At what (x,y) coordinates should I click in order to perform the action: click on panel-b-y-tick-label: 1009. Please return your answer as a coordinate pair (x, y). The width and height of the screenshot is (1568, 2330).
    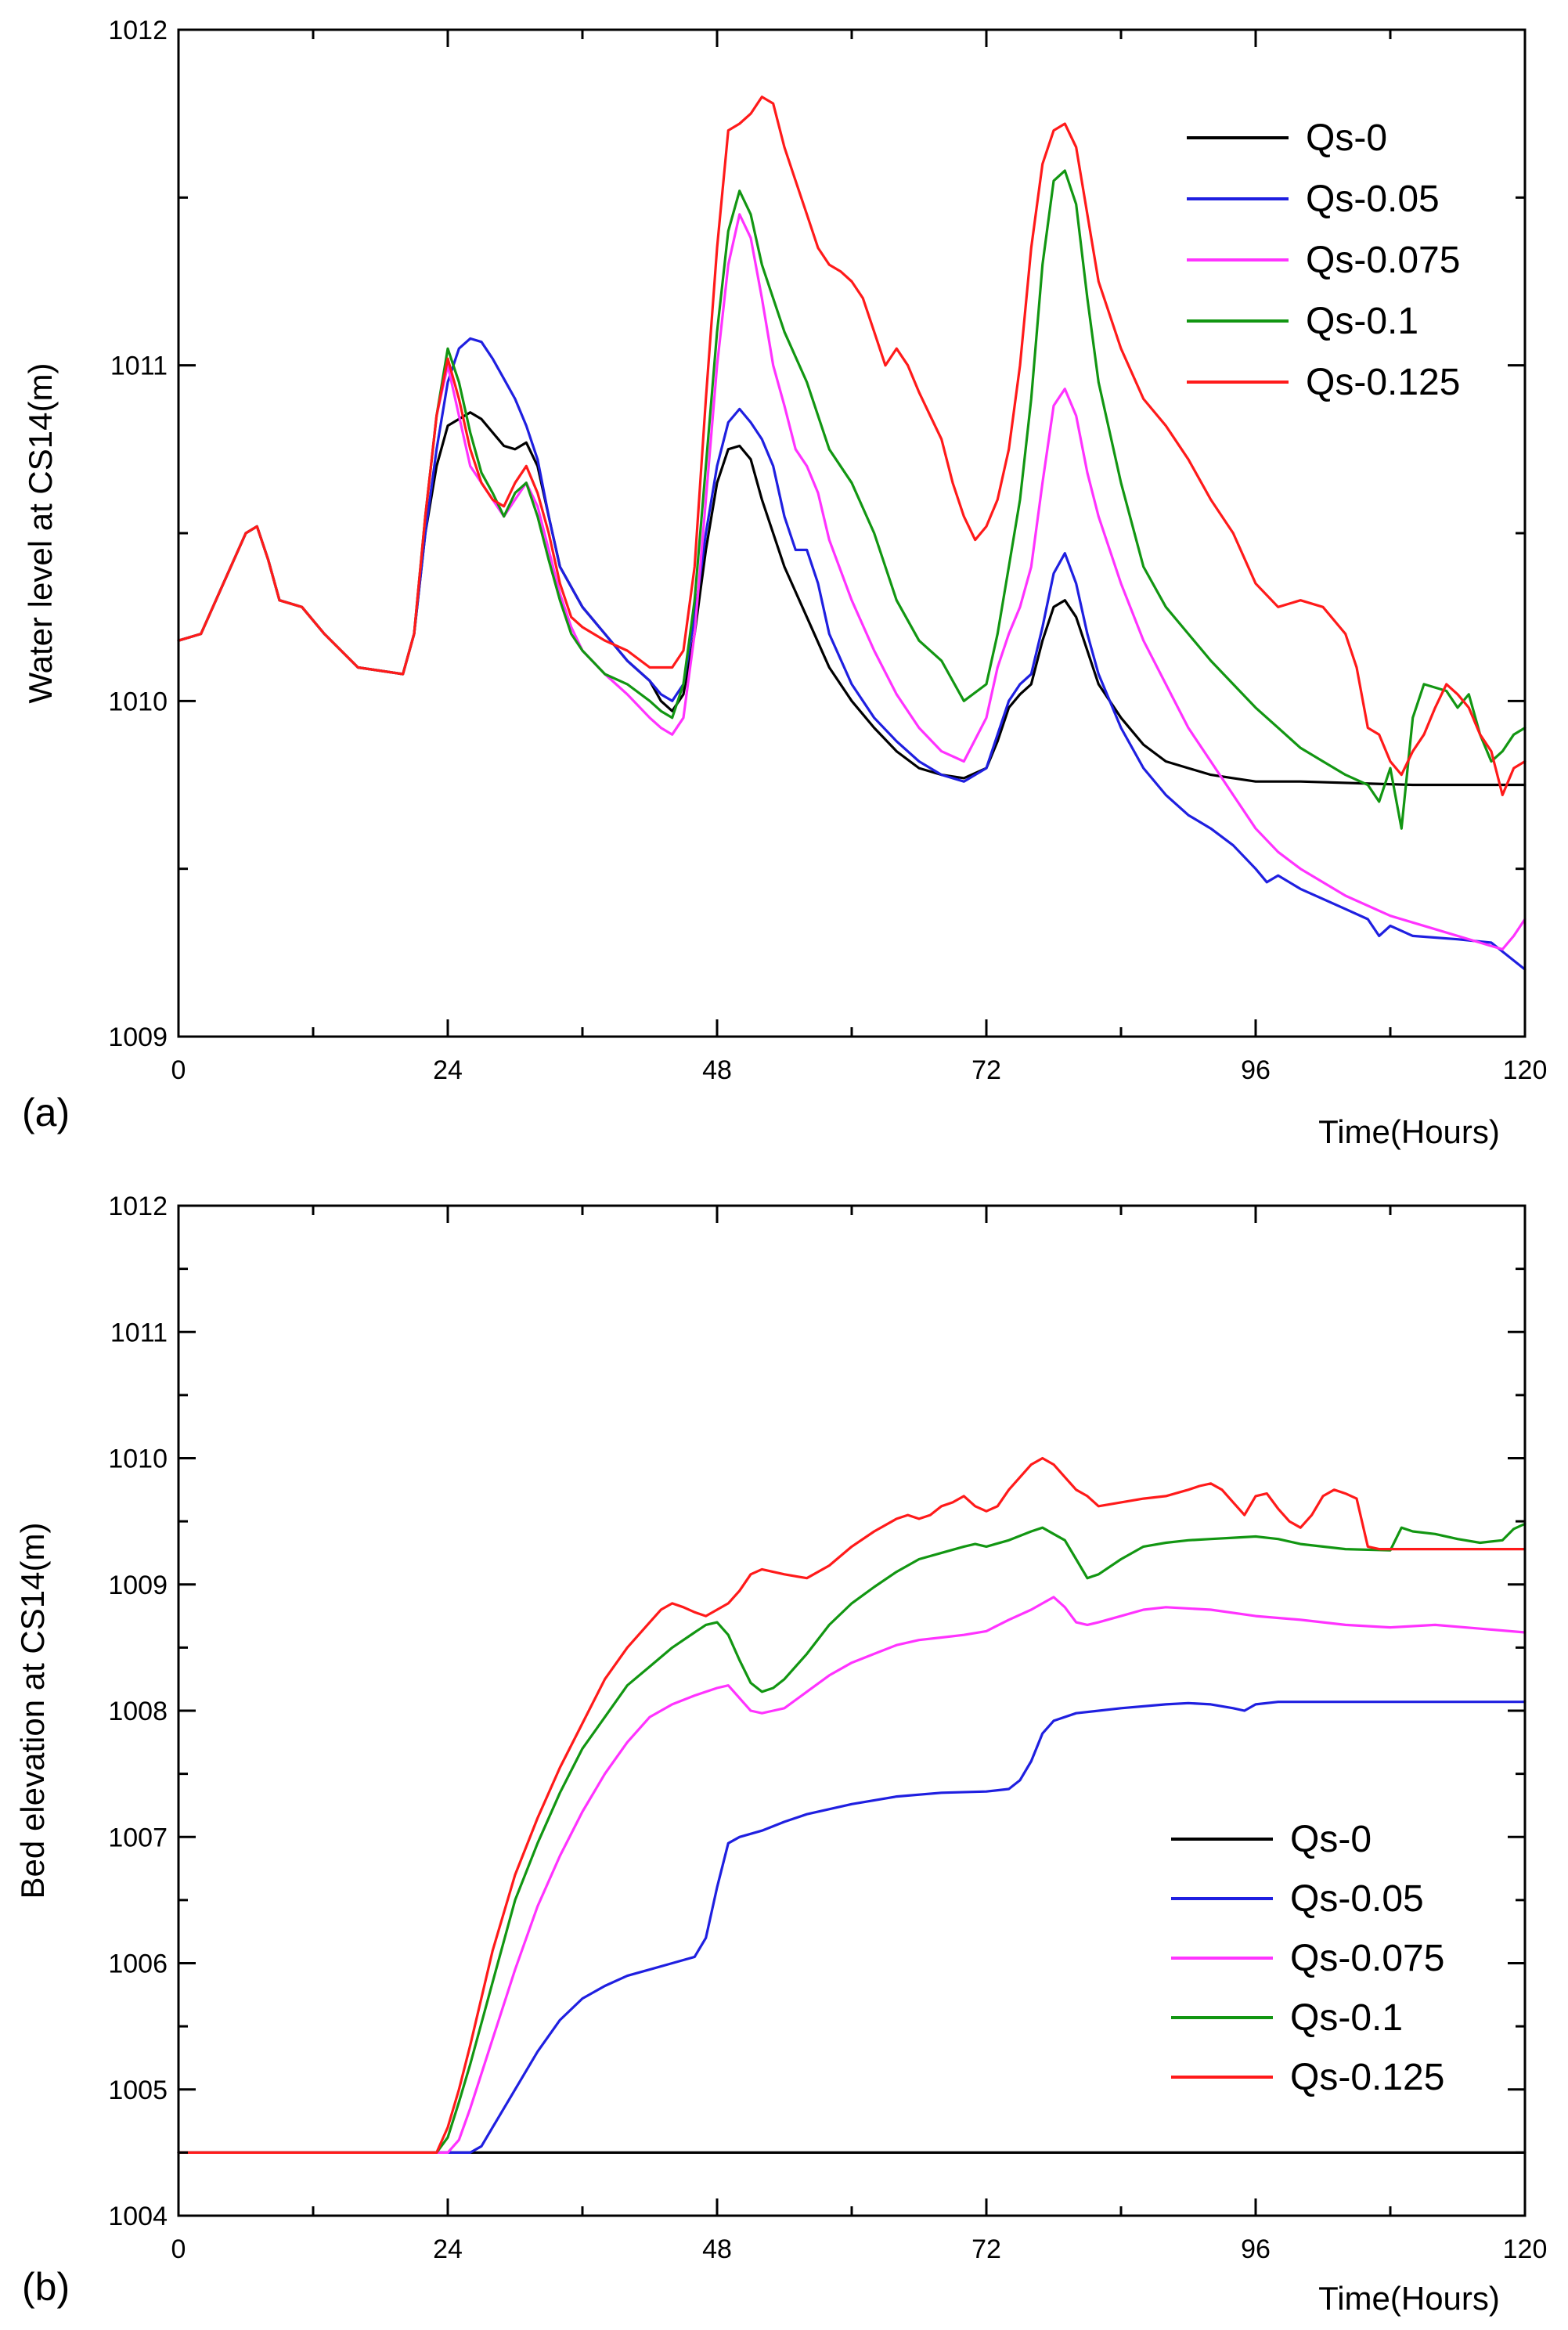
    Looking at the image, I should click on (138, 1585).